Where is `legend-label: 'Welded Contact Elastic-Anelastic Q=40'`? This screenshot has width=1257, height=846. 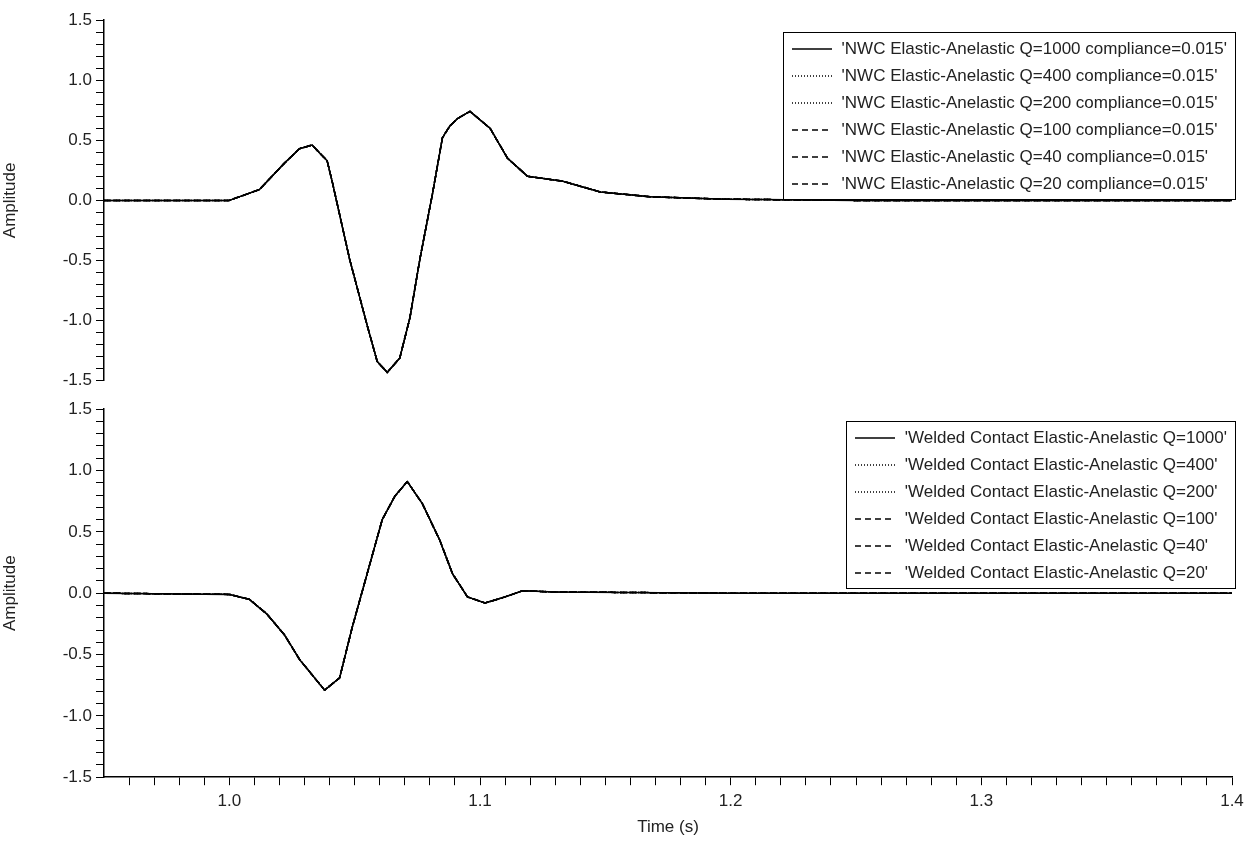 legend-label: 'Welded Contact Elastic-Anelastic Q=40' is located at coordinates (1056, 545).